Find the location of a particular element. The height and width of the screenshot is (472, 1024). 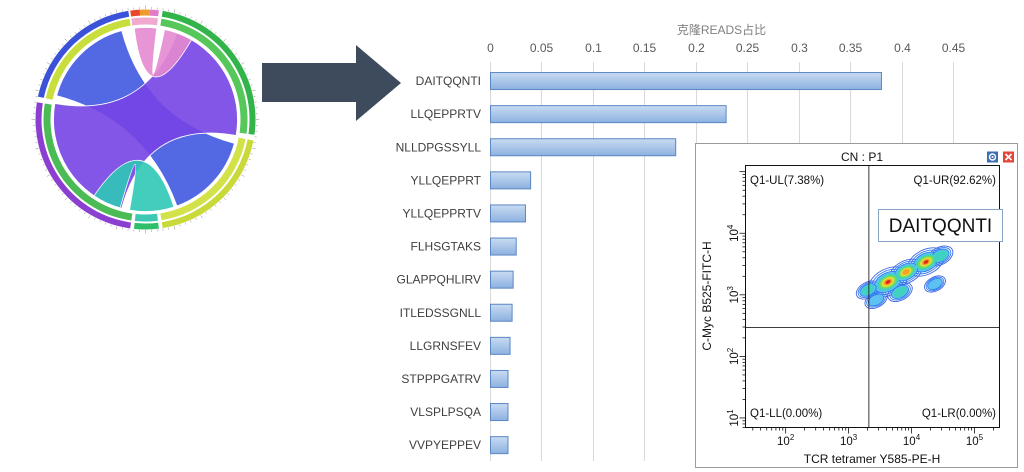

quadrant-label: Q1-LL(0.00%) is located at coordinates (786, 414).